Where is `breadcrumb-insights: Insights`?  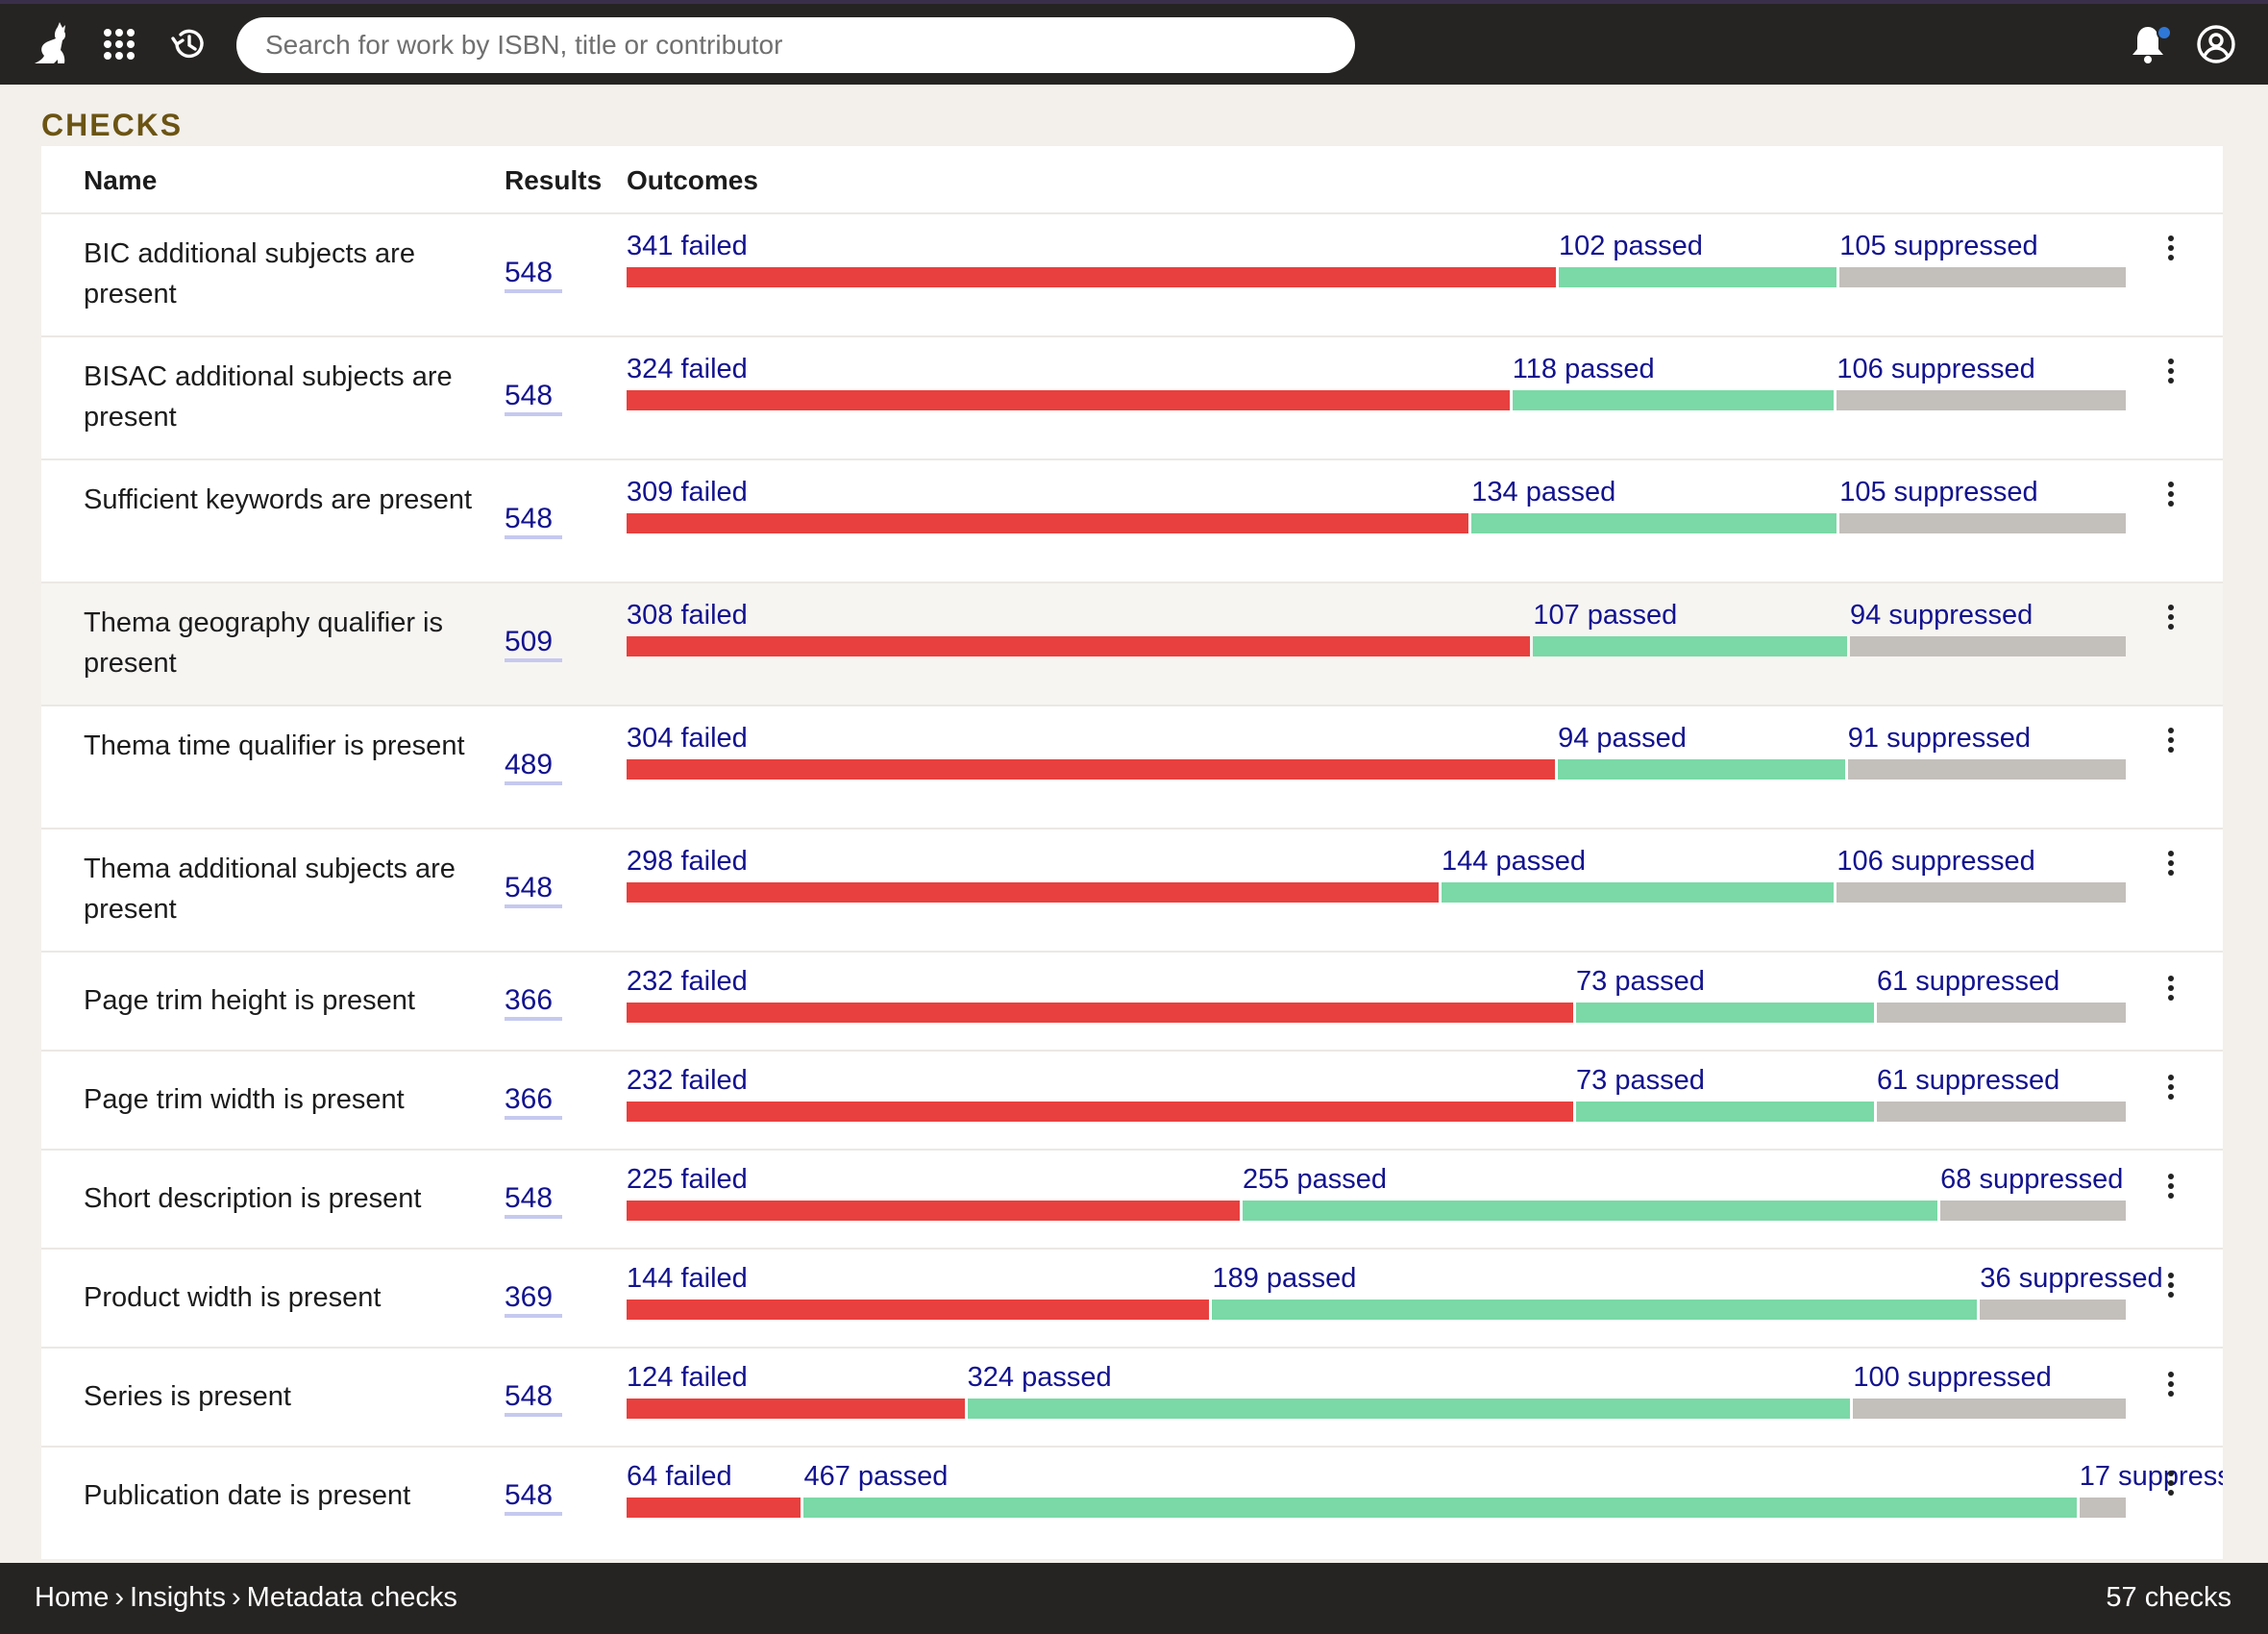
breadcrumb-insights: Insights is located at coordinates (178, 1597).